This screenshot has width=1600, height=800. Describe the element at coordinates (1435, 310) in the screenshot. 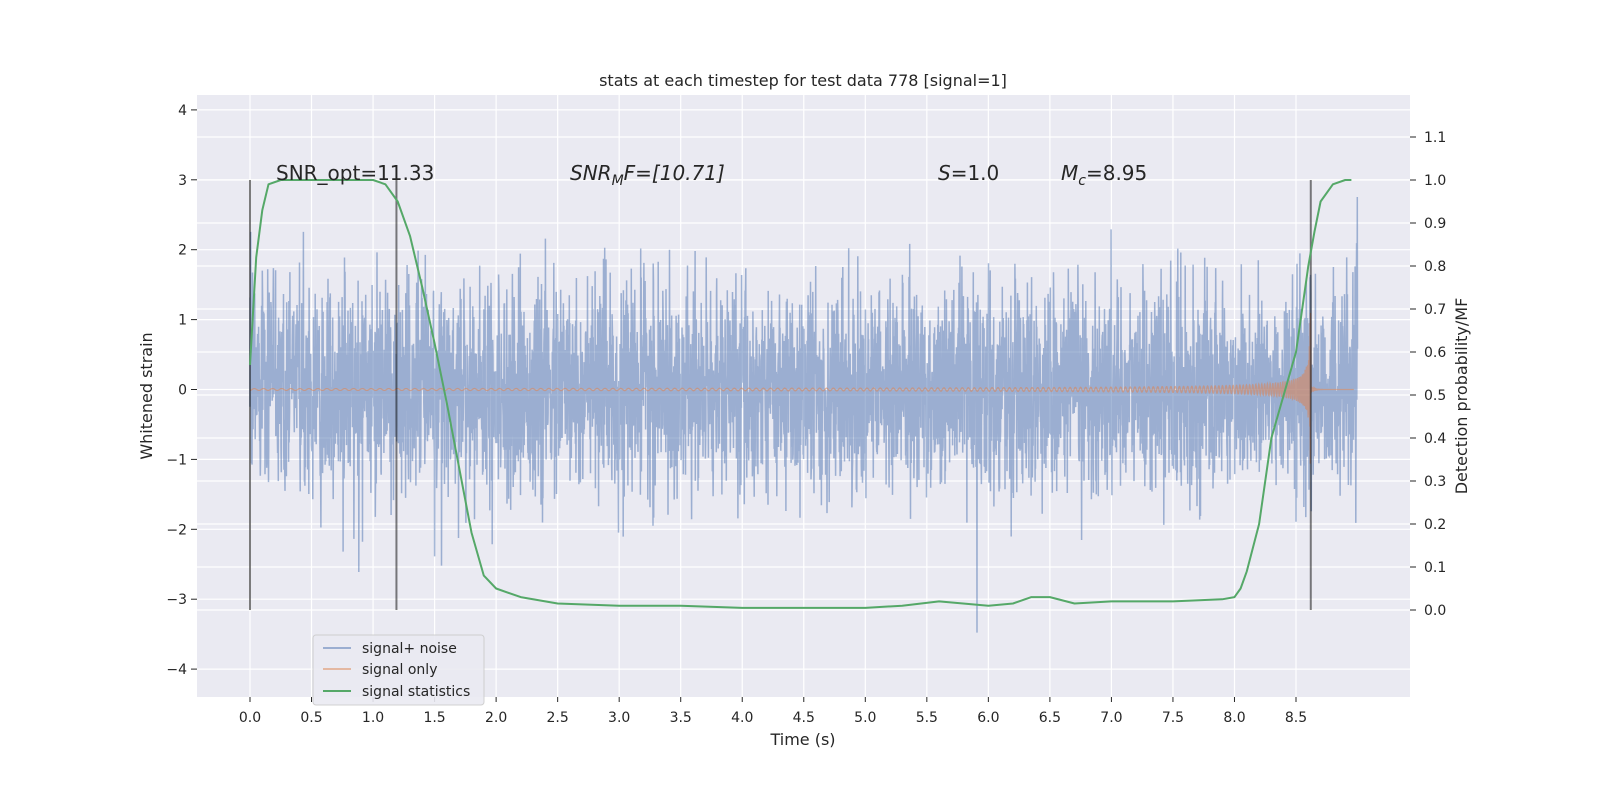

I see `y-right-tick-label: 0.7` at that location.